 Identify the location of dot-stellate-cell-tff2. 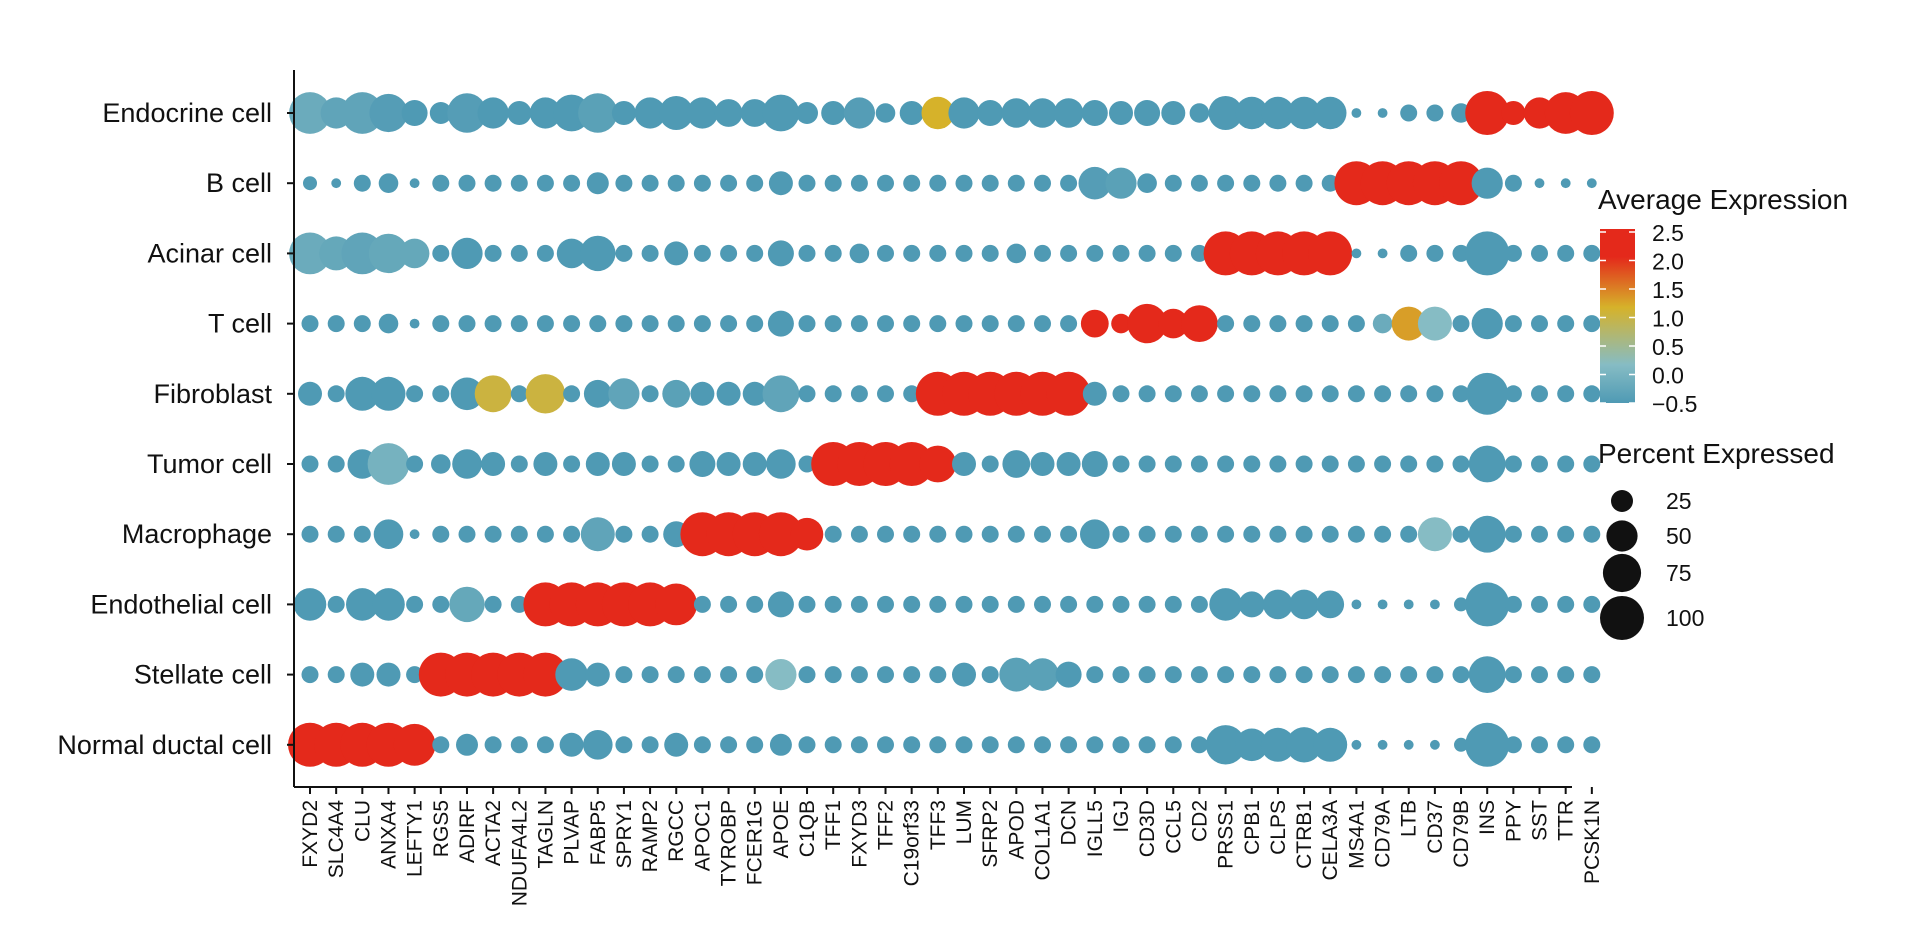
(885, 675).